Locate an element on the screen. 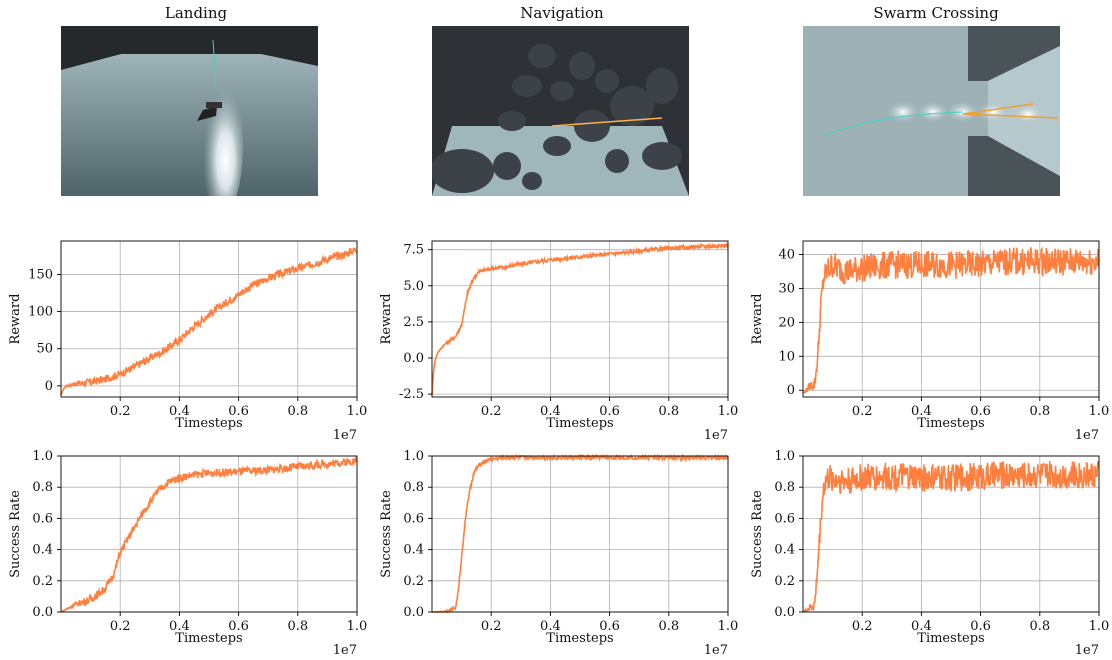 This screenshot has height=660, width=1112. column-title-swarm-crossing: Swarm Crossing is located at coordinates (936, 13).